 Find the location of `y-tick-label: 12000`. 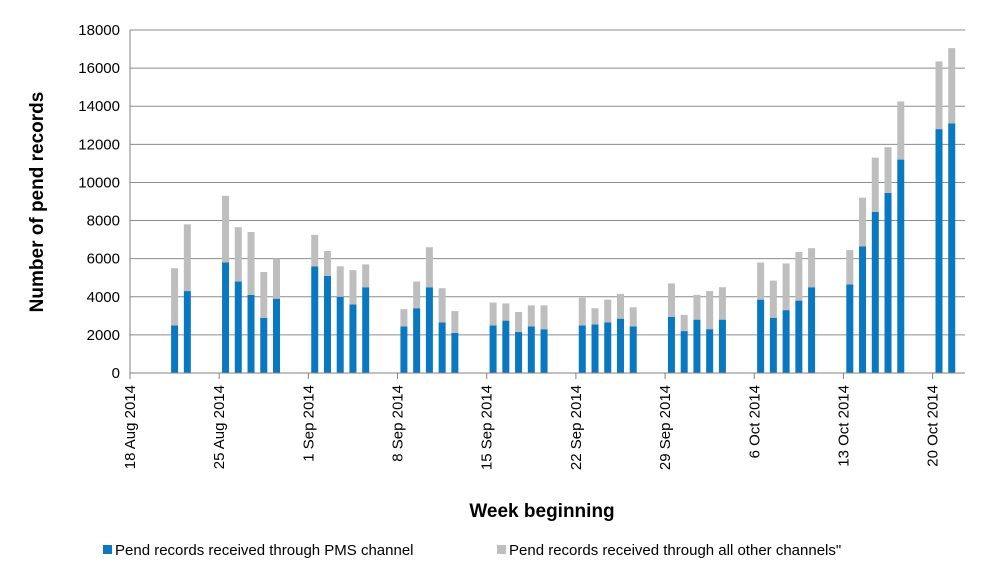

y-tick-label: 12000 is located at coordinates (99, 144).